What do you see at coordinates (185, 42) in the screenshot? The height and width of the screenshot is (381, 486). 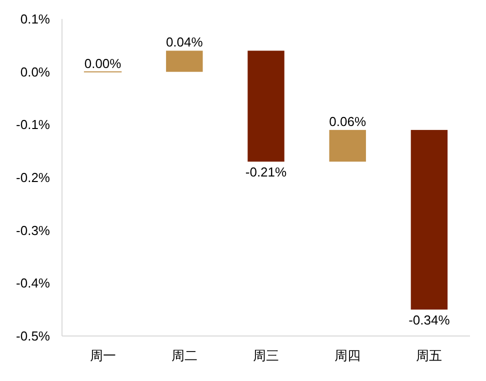 I see `data-label: 0.04%` at bounding box center [185, 42].